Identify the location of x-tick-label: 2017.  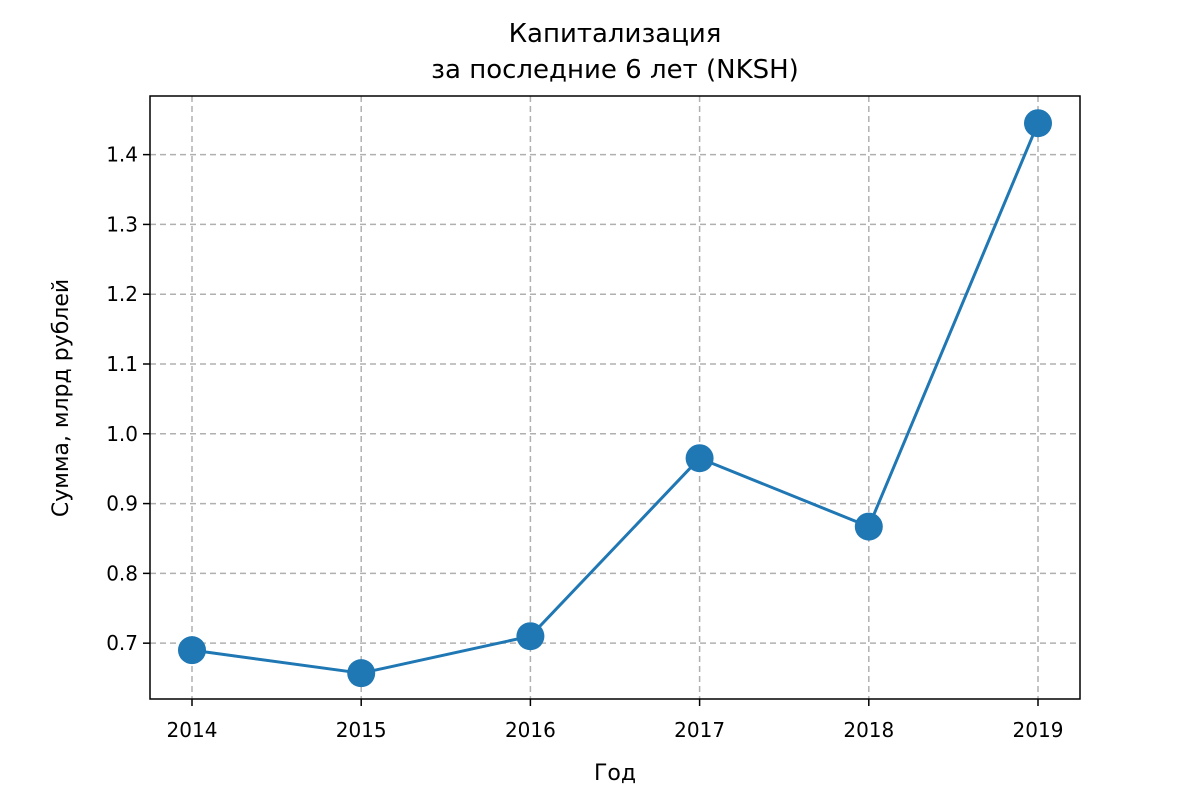
(699, 730).